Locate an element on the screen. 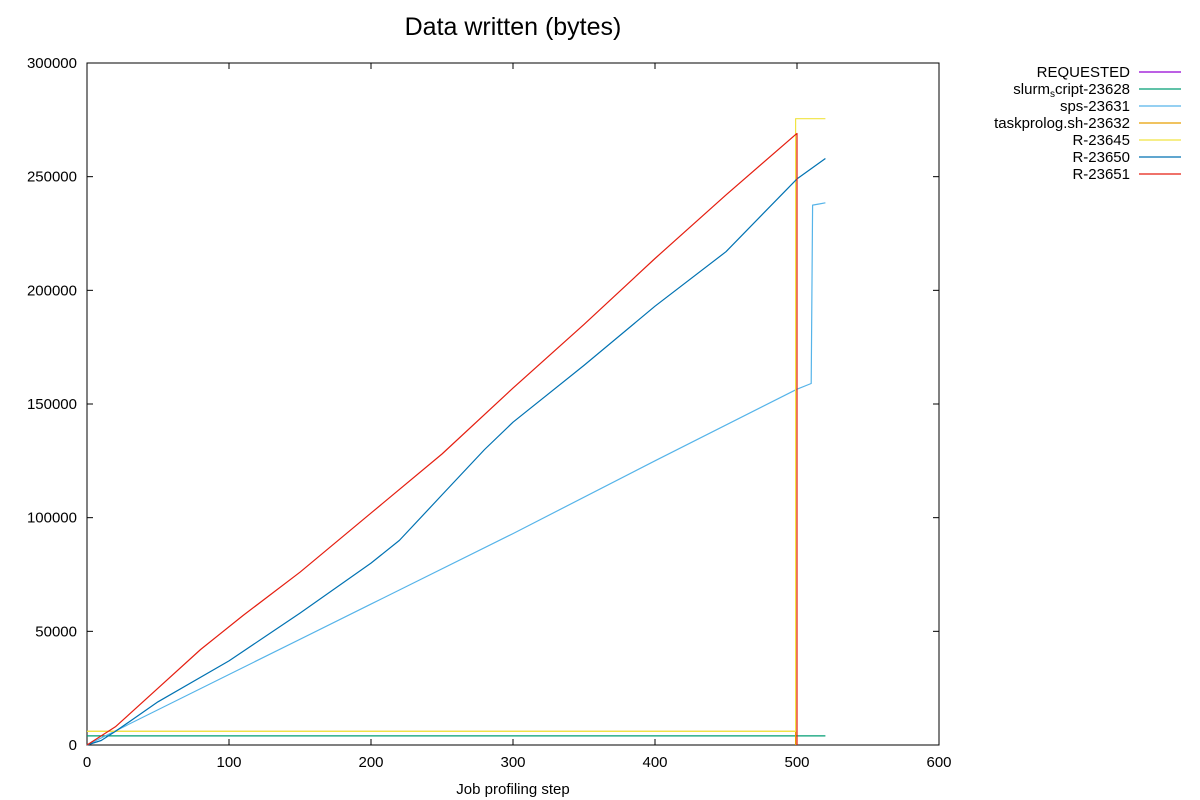 The width and height of the screenshot is (1200, 800). legend-item: R-23650 is located at coordinates (1126, 157).